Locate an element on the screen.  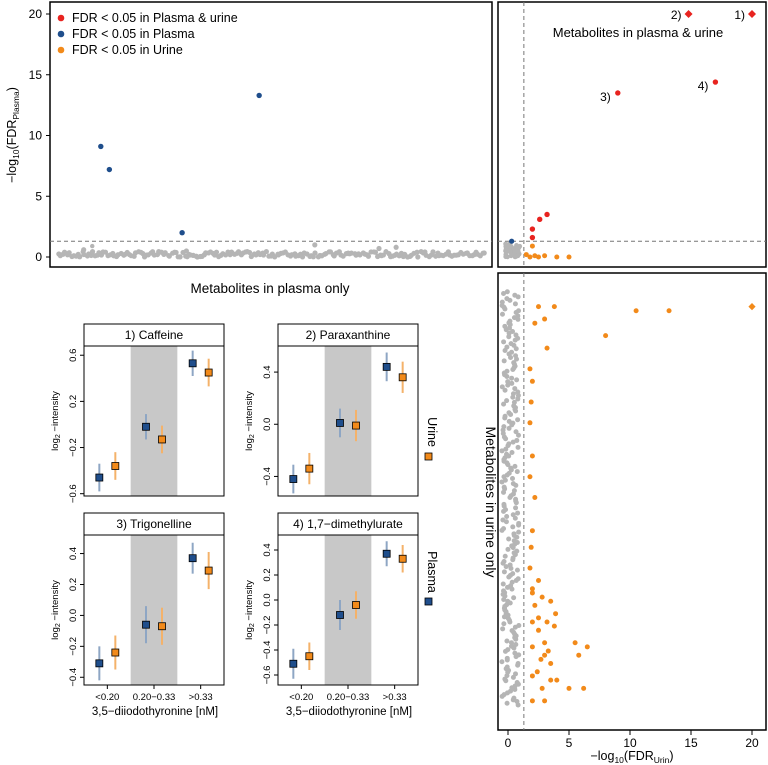
small-legend-urine-marker is located at coordinates (428, 456).